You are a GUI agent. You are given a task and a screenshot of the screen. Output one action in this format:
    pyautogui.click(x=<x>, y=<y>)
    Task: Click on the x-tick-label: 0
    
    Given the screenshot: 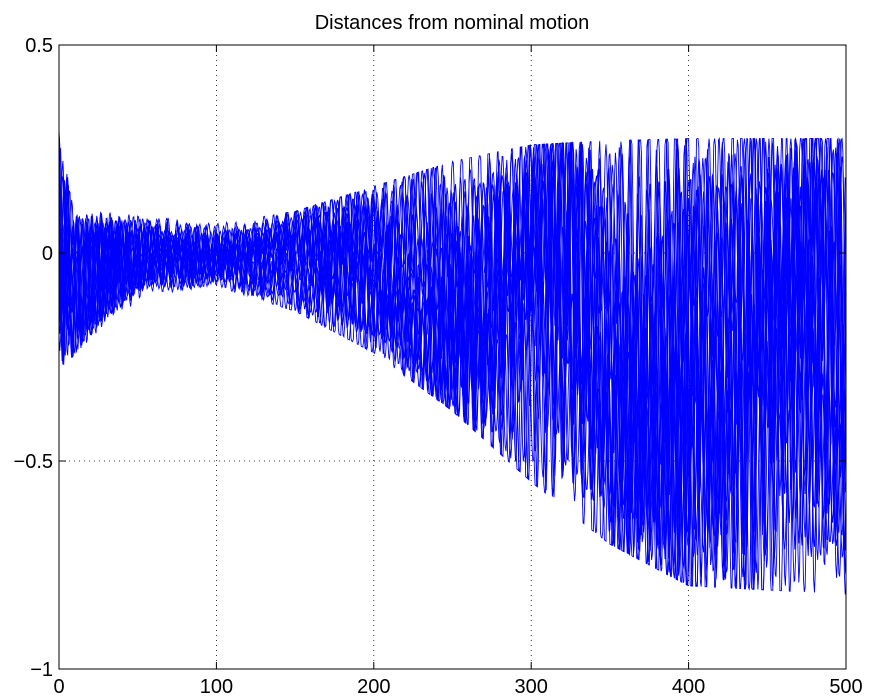 What is the action you would take?
    pyautogui.click(x=58, y=687)
    